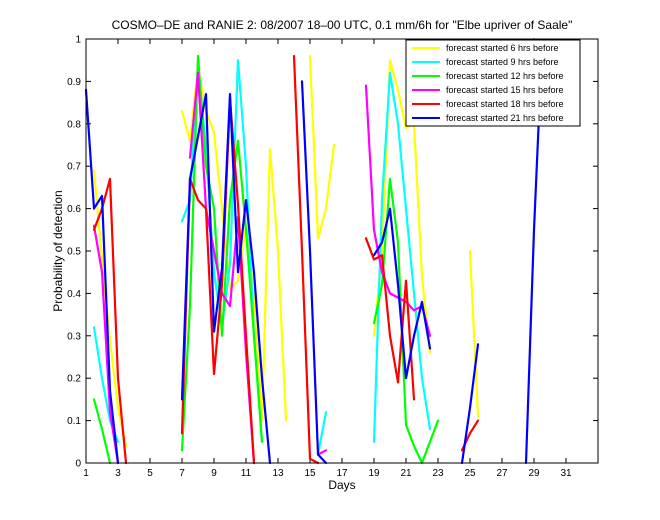 The image size is (660, 520). What do you see at coordinates (505, 90) in the screenshot?
I see `legend-label: forecast started 15 hrs before` at bounding box center [505, 90].